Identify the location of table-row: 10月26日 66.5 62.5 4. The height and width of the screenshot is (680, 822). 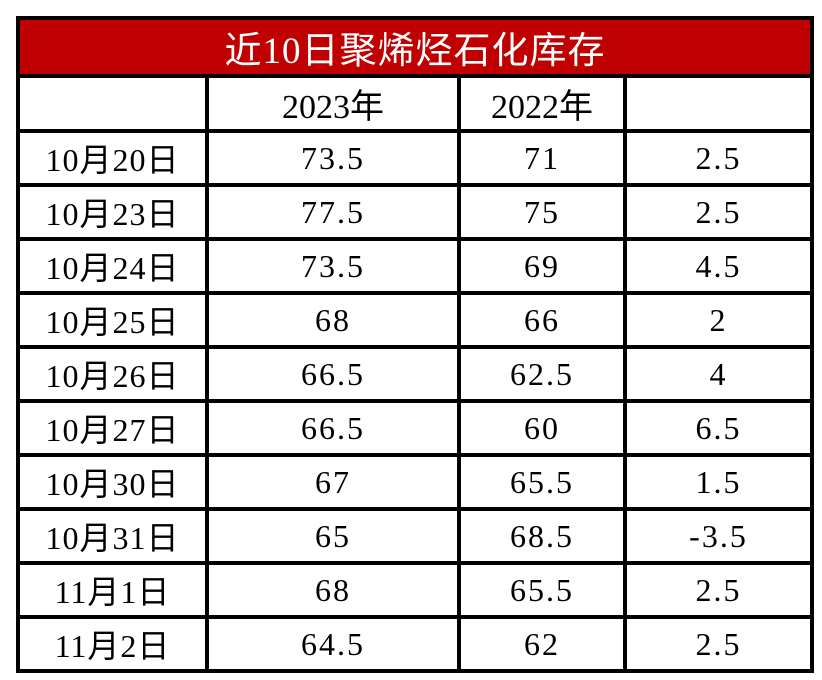
(415, 374).